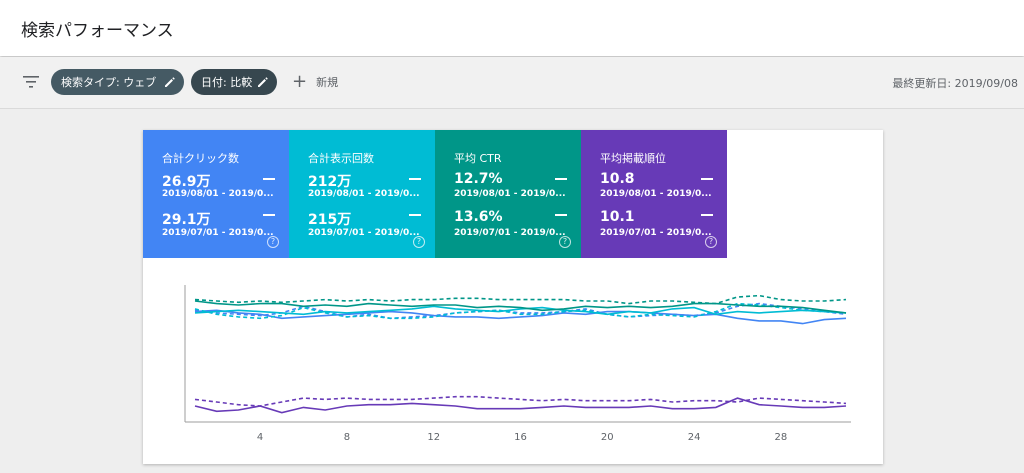 Image resolution: width=1024 pixels, height=473 pixels. What do you see at coordinates (478, 179) in the screenshot?
I see `metric-value-current: 12.7%` at bounding box center [478, 179].